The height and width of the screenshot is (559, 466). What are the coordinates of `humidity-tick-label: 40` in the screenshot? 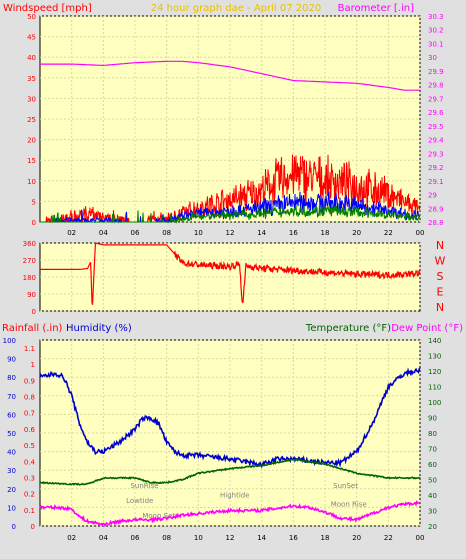 It's located at (11, 453).